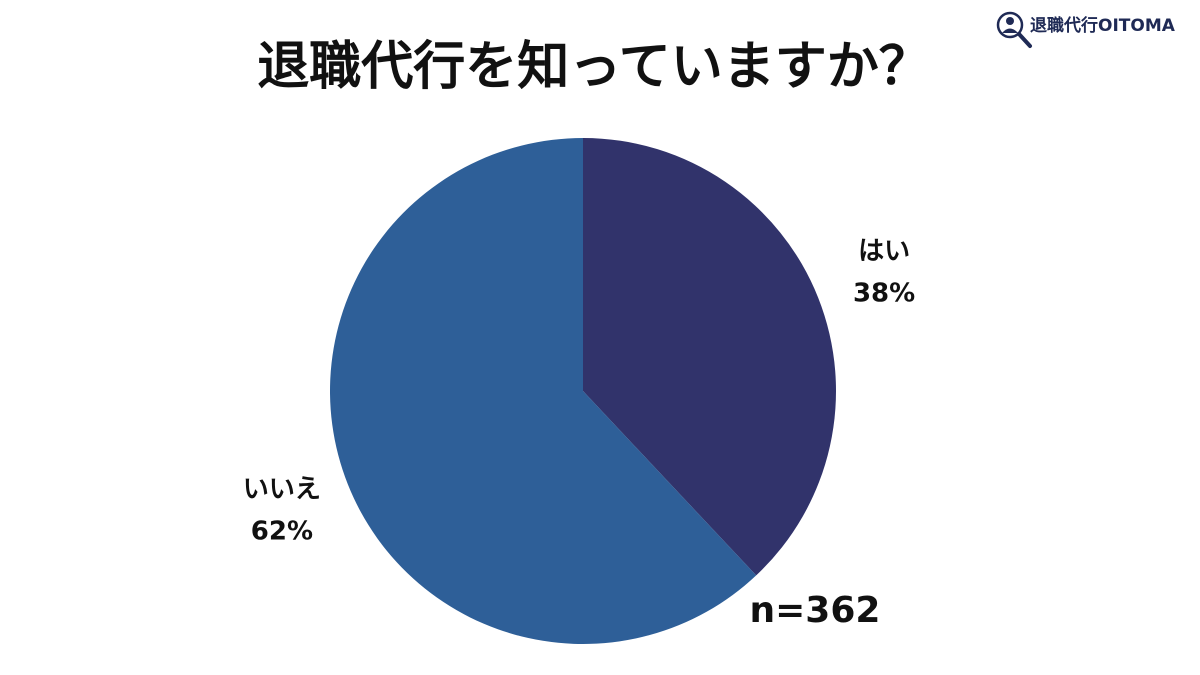  Describe the element at coordinates (815, 610) in the screenshot. I see `sample-size: n=362` at that location.